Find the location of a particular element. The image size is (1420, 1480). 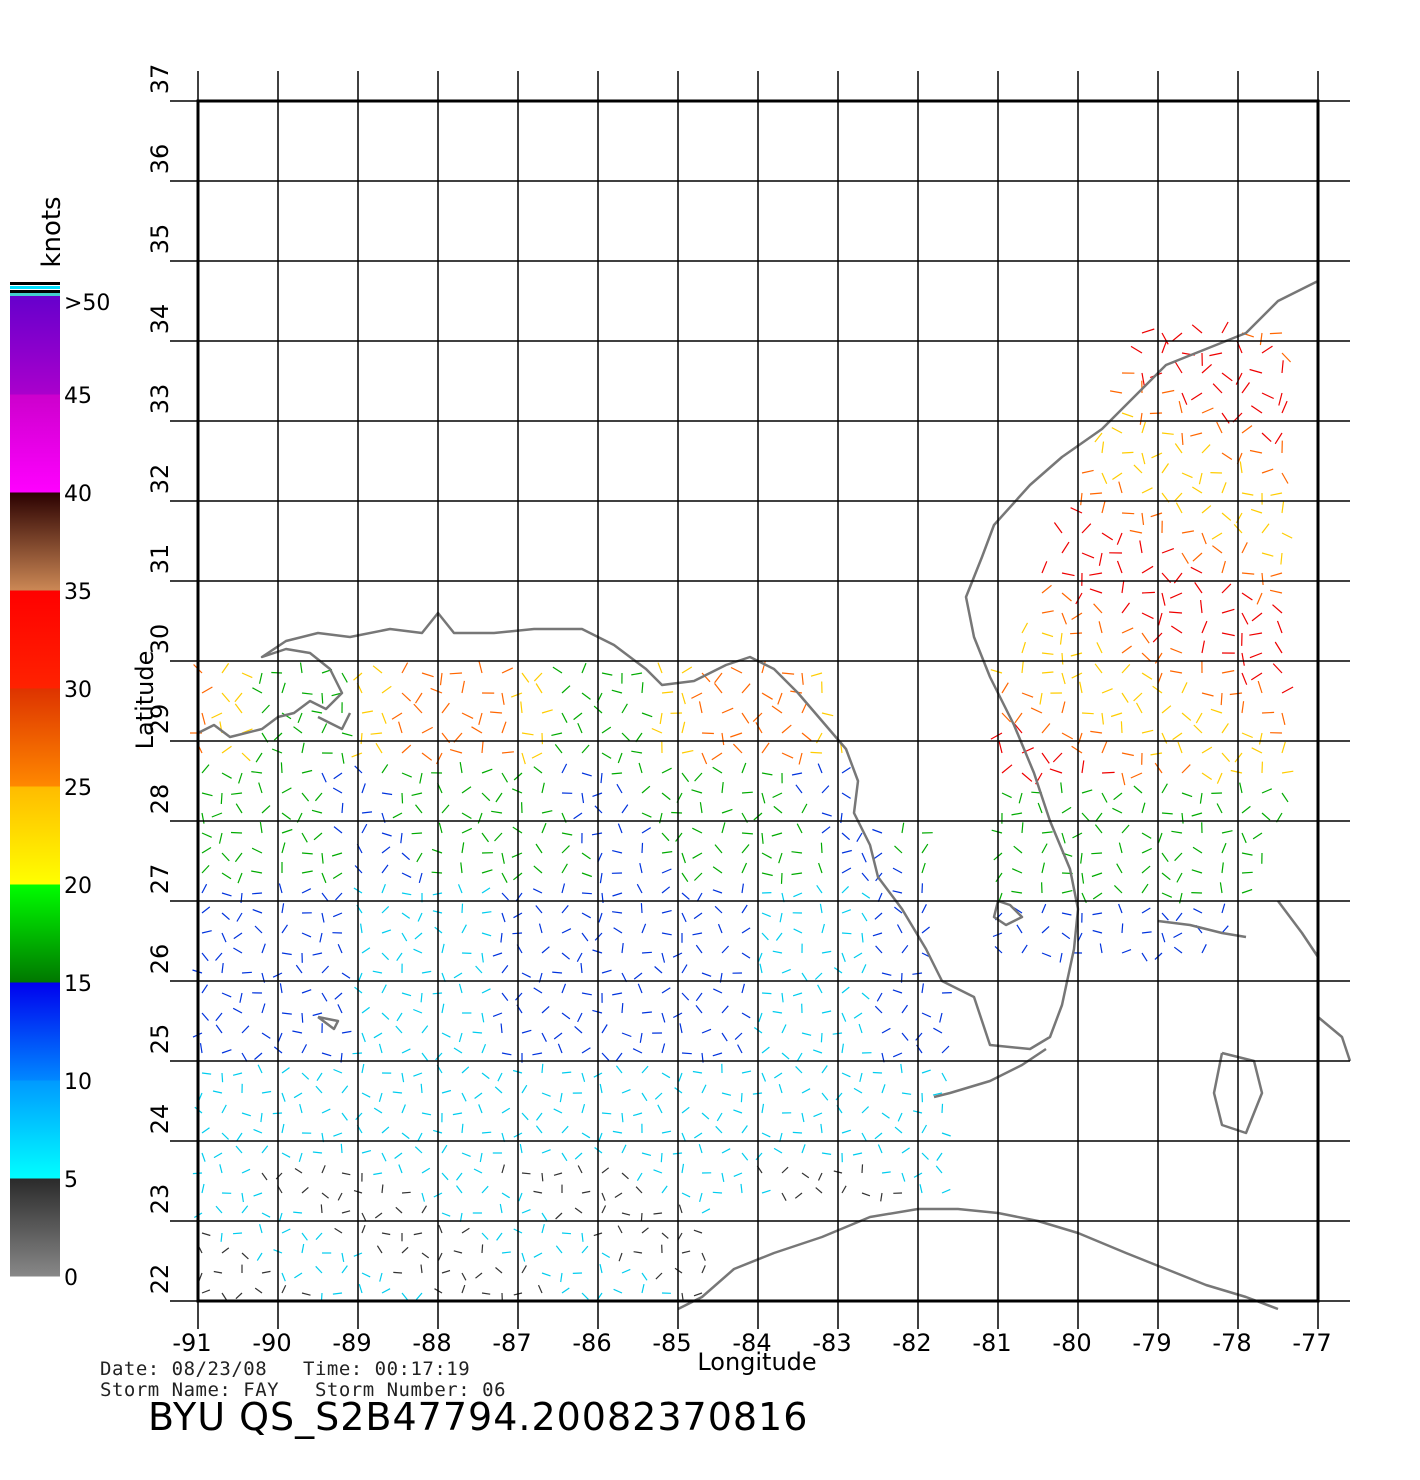

latitude-tick-label: 36 is located at coordinates (160, 159).